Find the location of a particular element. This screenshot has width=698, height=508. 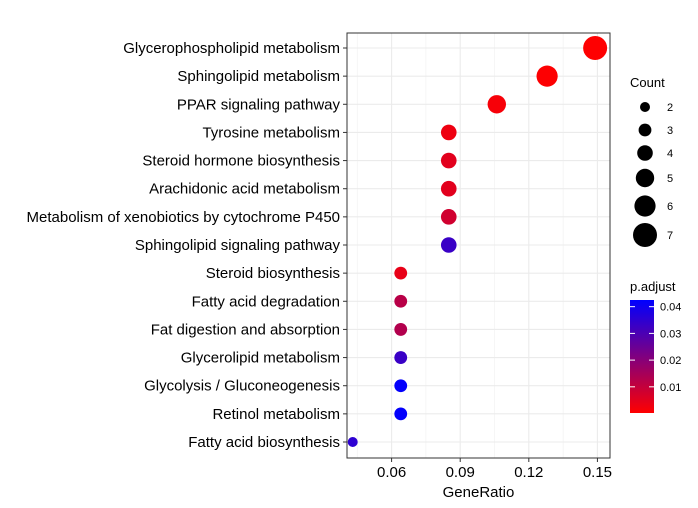

y-tick-label: Sphingolipid metabolism is located at coordinates (258, 76).